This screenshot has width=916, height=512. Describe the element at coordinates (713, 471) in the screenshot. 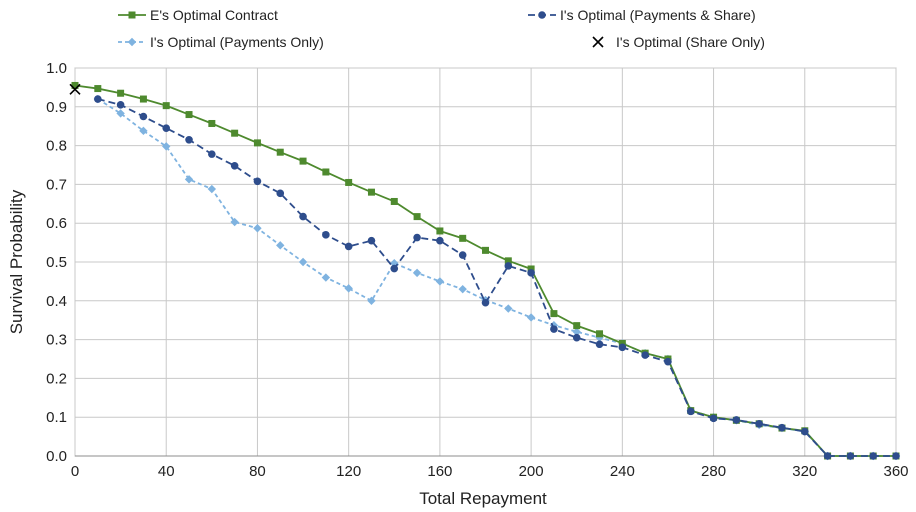

I see `x-tick-label: 280` at that location.